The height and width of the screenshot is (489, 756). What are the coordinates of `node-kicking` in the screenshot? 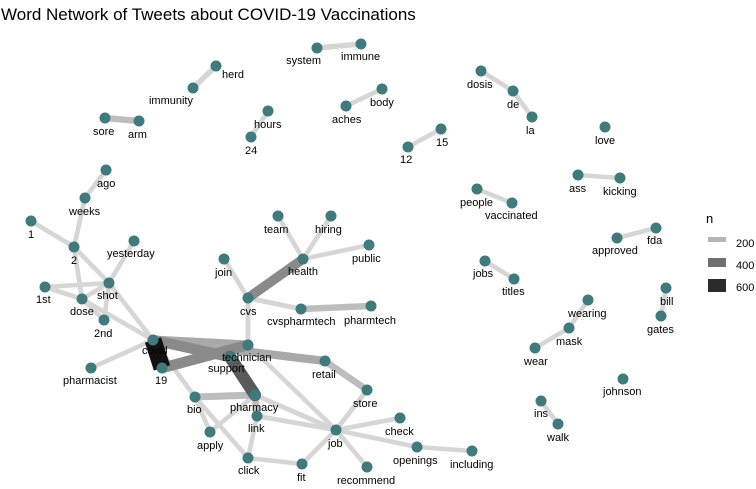 It's located at (620, 178).